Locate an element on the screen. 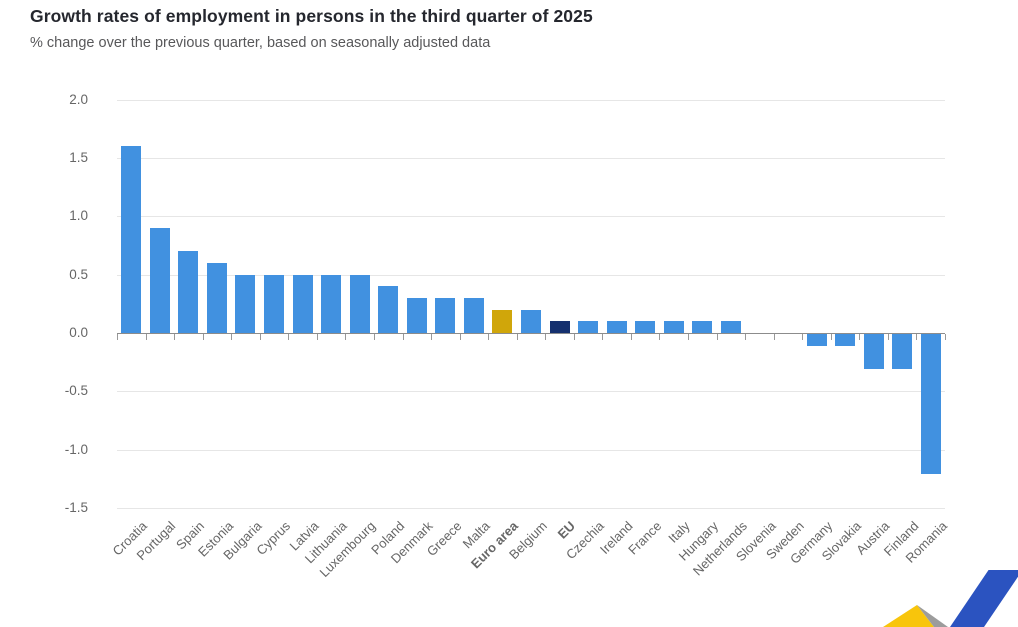 This screenshot has width=1018, height=627. bar-italy is located at coordinates (673, 327).